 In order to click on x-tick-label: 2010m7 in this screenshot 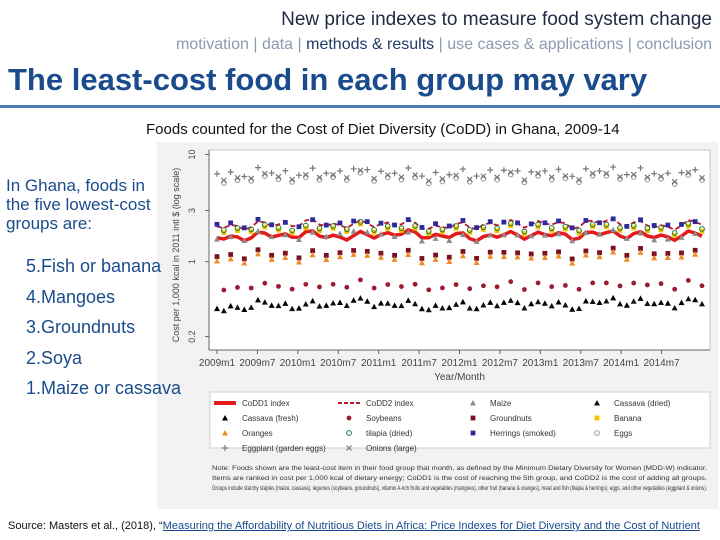, I will do `click(338, 363)`.